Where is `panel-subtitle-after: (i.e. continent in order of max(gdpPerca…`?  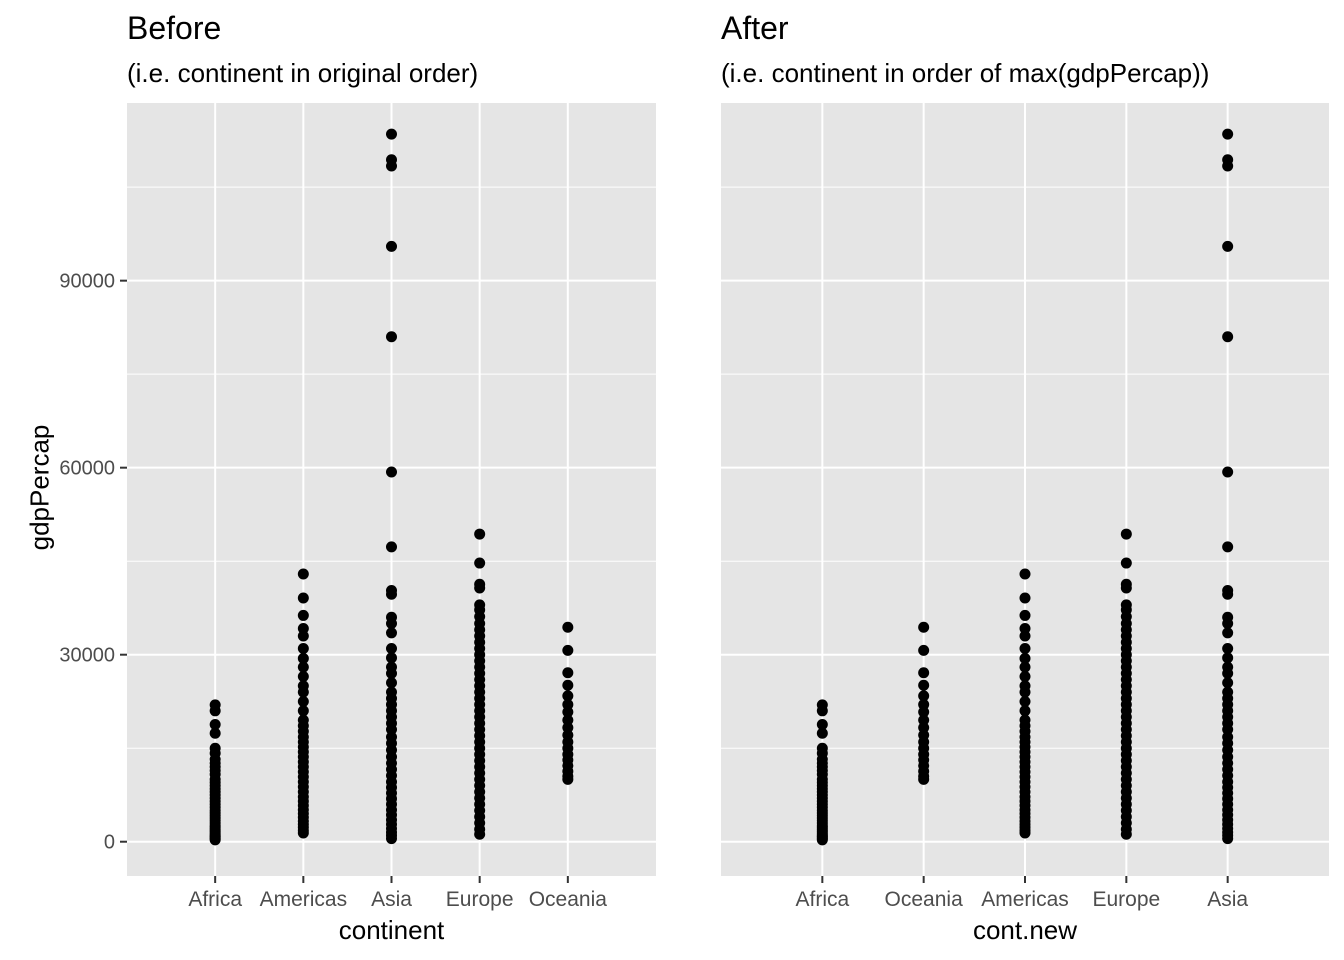
panel-subtitle-after: (i.e. continent in order of max(gdpPerca… is located at coordinates (965, 73).